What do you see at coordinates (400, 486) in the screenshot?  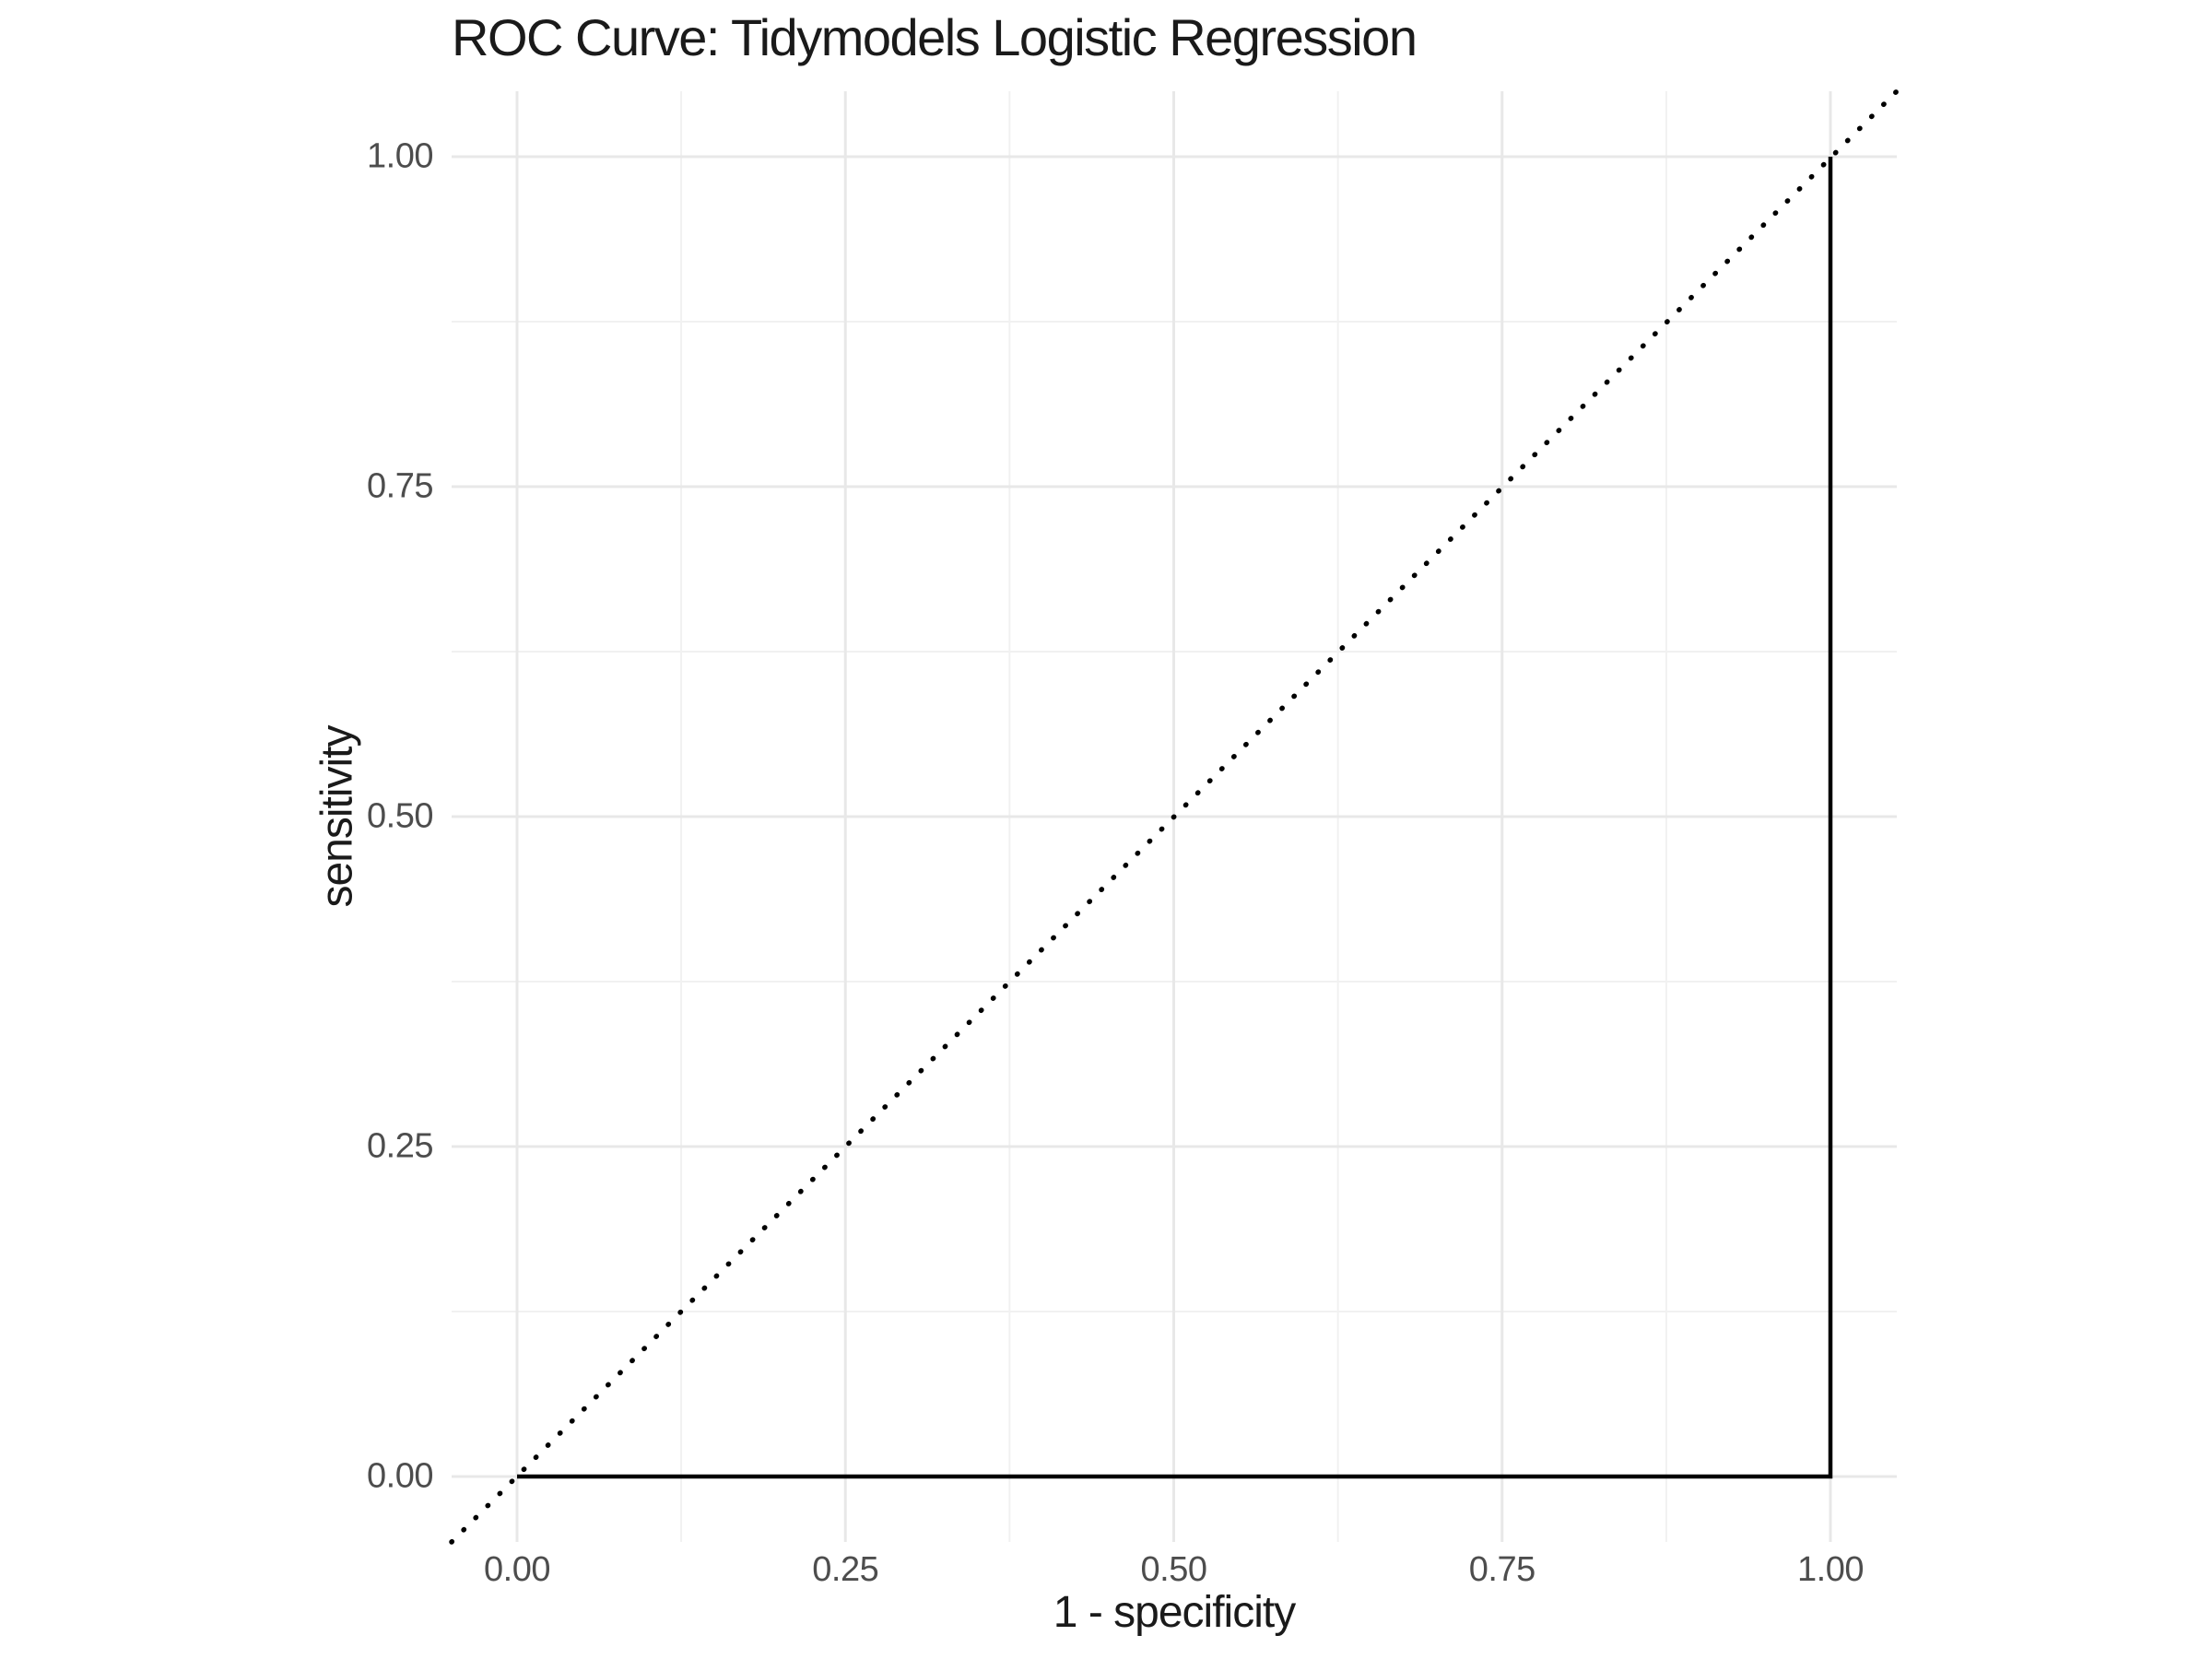 I see `y-tick-label: 0.75` at bounding box center [400, 486].